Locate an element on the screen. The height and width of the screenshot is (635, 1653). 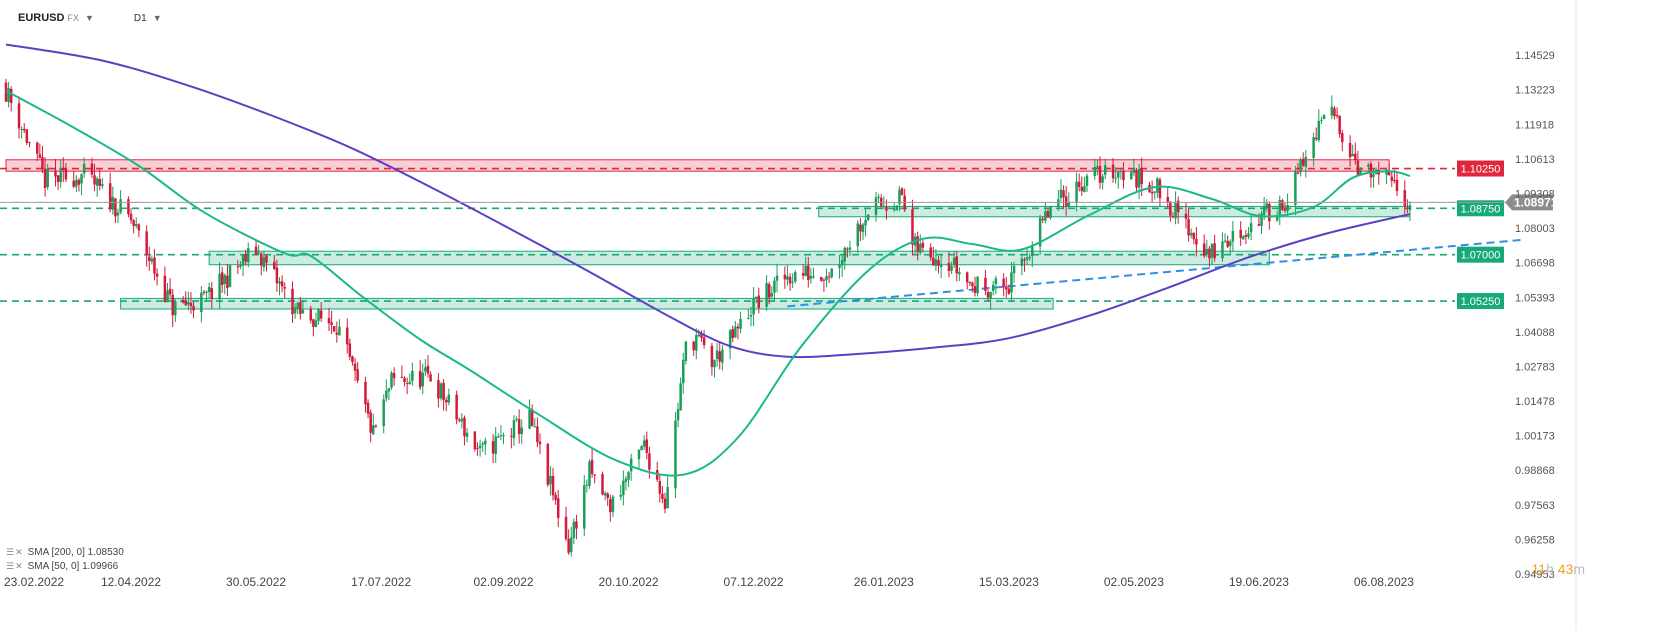
date-tick-label: 19.06.2023 is located at coordinates (1259, 582).